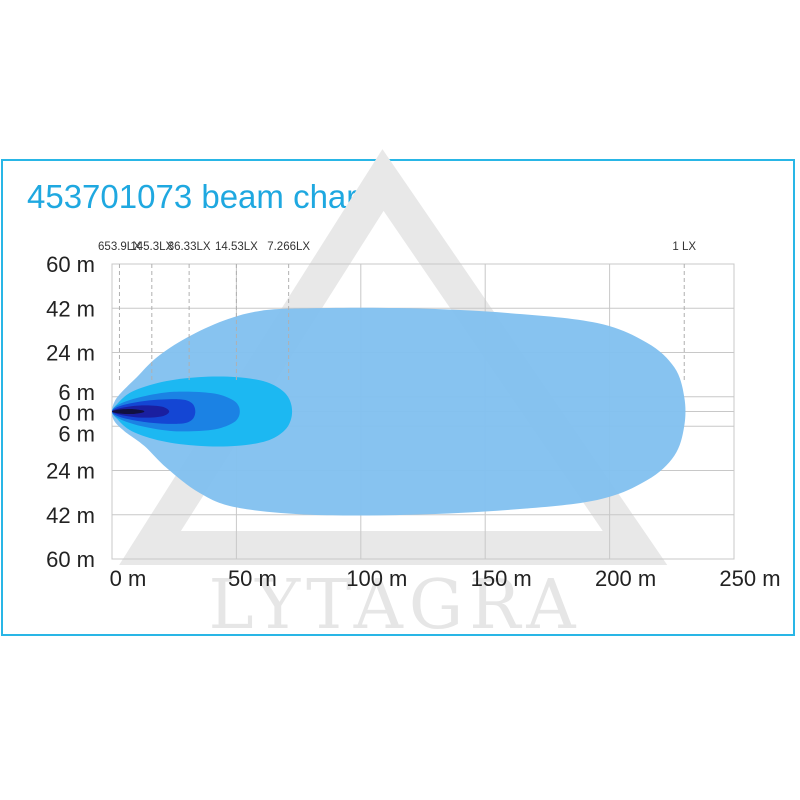 This screenshot has width=800, height=800. What do you see at coordinates (151, 247) in the screenshot?
I see `isolux-label: 145.3LX` at bounding box center [151, 247].